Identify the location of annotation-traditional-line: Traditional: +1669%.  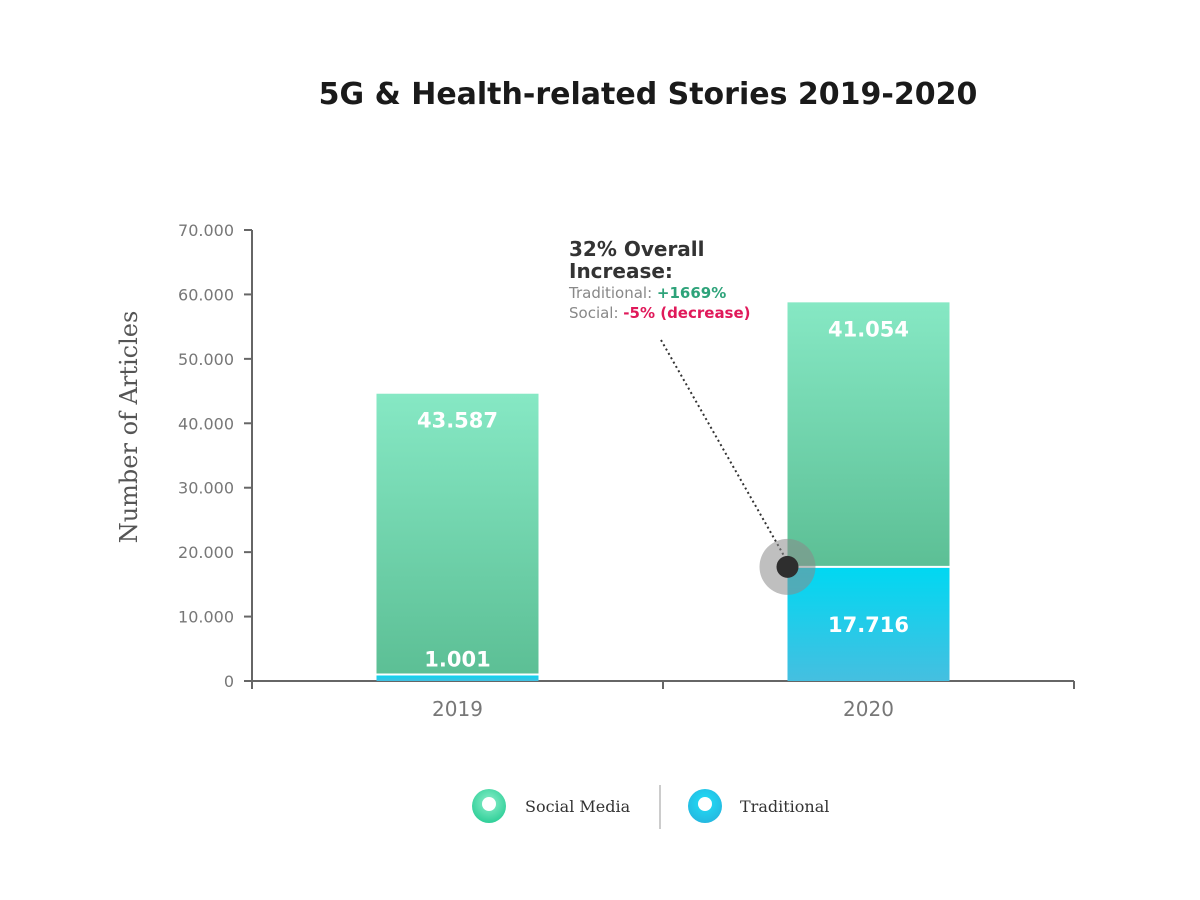
(647, 293).